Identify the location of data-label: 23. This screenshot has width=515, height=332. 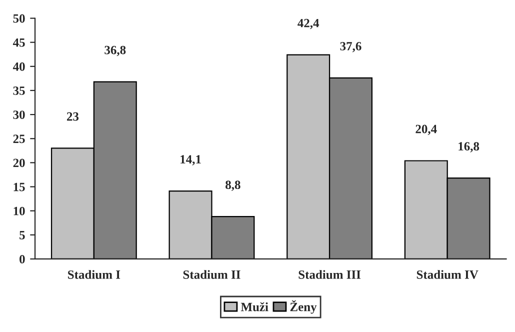
(72, 116).